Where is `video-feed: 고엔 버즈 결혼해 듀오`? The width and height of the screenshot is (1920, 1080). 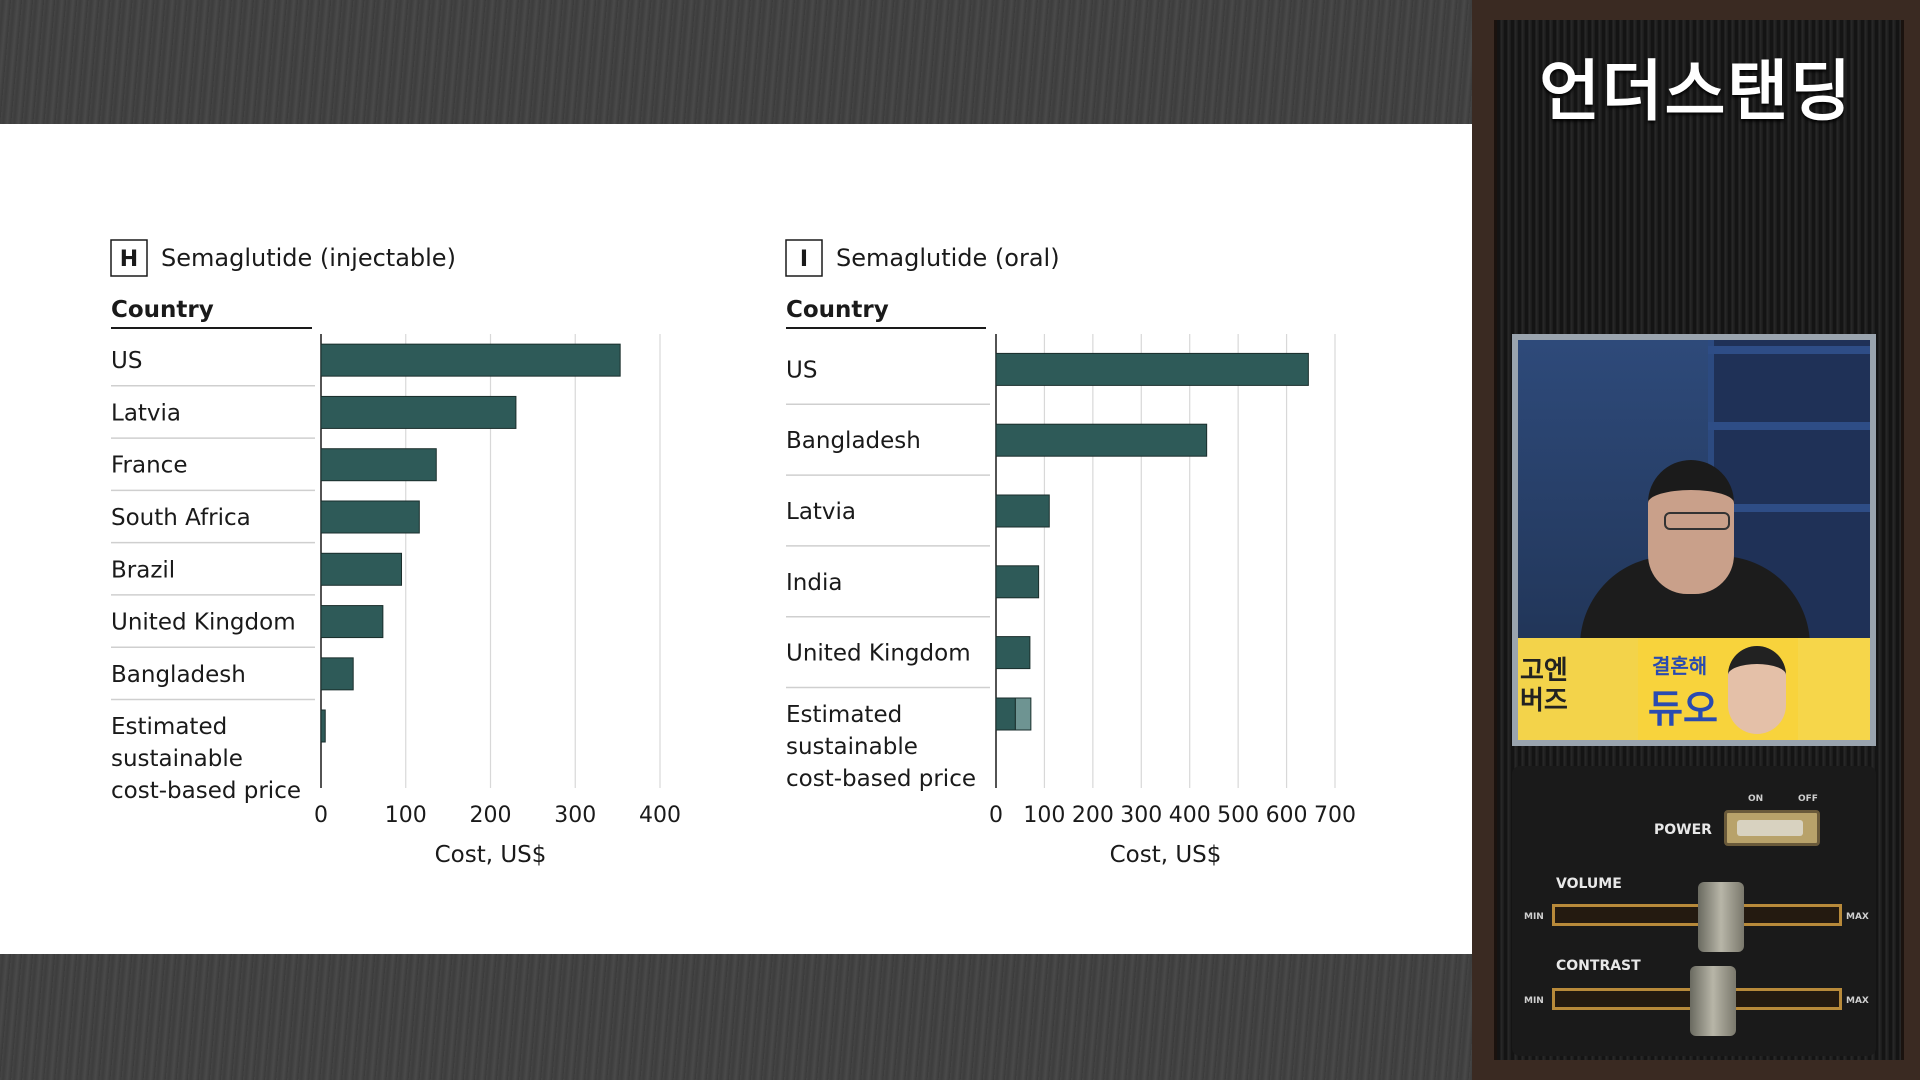
video-feed: 고엔 버즈 결혼해 듀오 is located at coordinates (1694, 540).